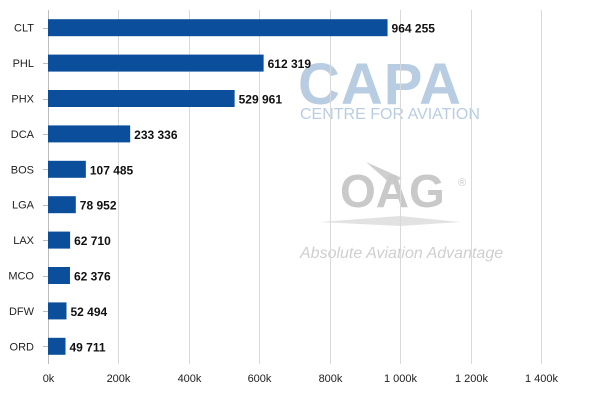 The image size is (600, 400). Describe the element at coordinates (141, 98) in the screenshot. I see `bar-phx` at that location.